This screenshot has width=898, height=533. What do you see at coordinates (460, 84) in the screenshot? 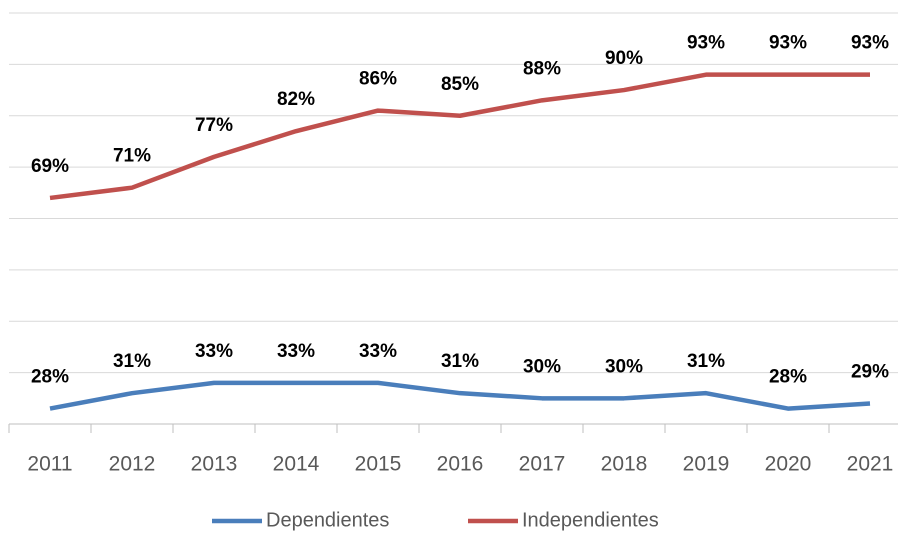
I see `data-label: 85%` at bounding box center [460, 84].